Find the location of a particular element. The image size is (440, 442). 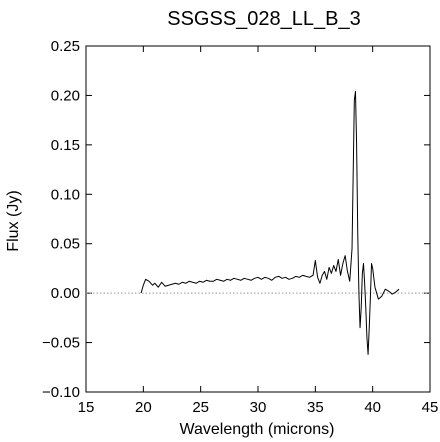

y-tick-label: −0.10 is located at coordinates (61, 392).